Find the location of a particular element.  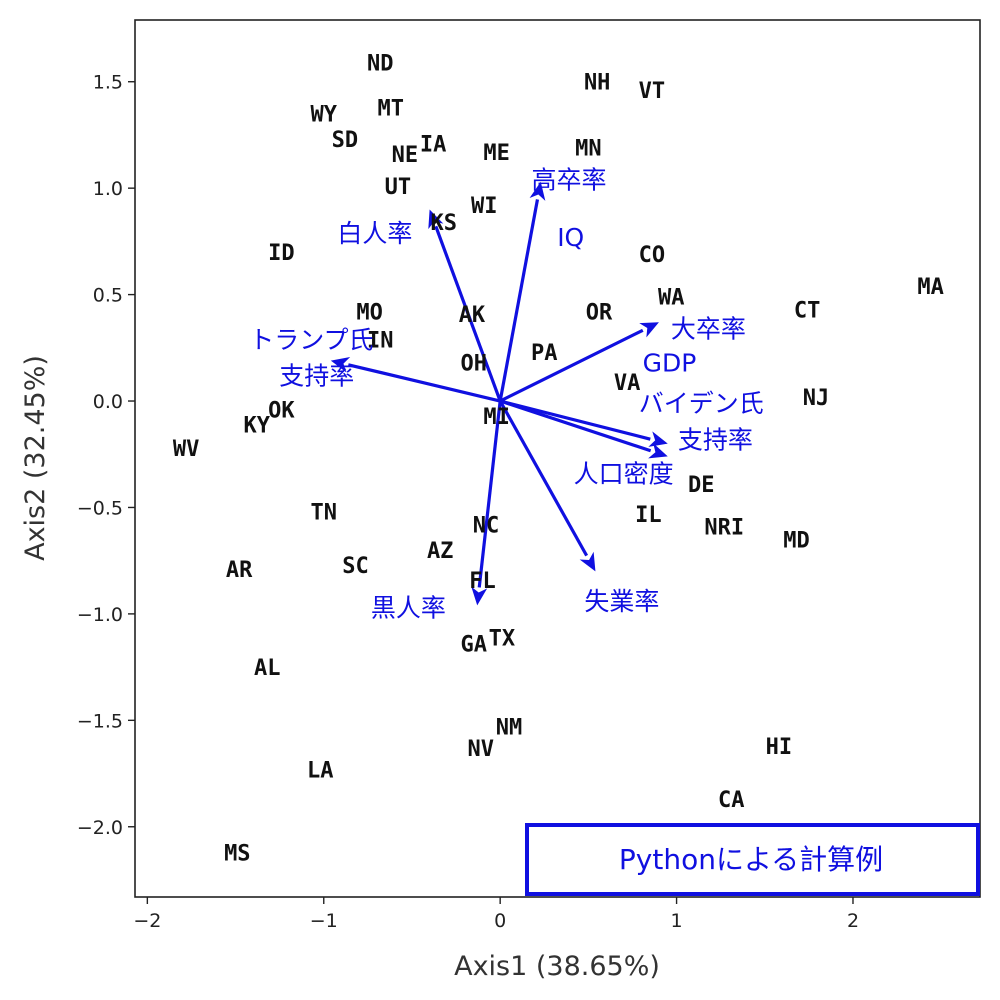

state-point-nj: NJ is located at coordinates (816, 398).